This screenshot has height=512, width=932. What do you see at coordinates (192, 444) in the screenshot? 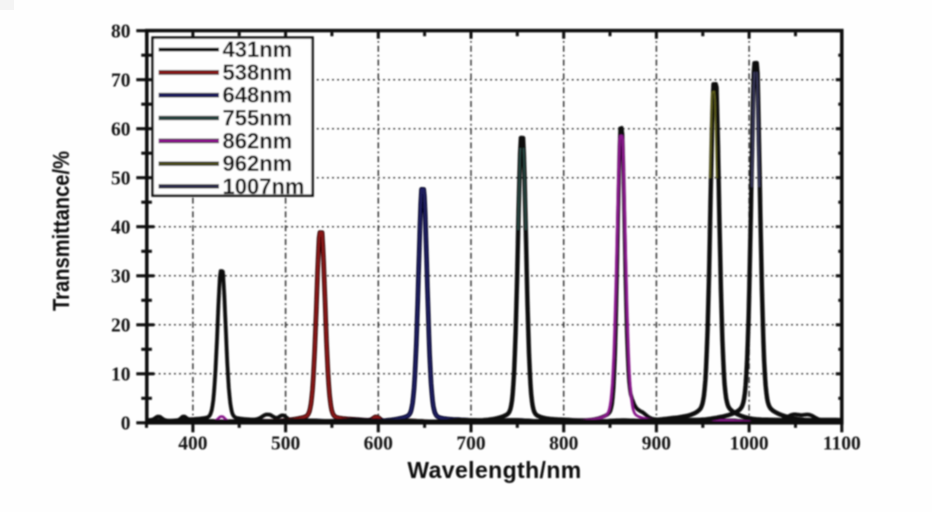
I see `svg-text: 400` at bounding box center [192, 444].